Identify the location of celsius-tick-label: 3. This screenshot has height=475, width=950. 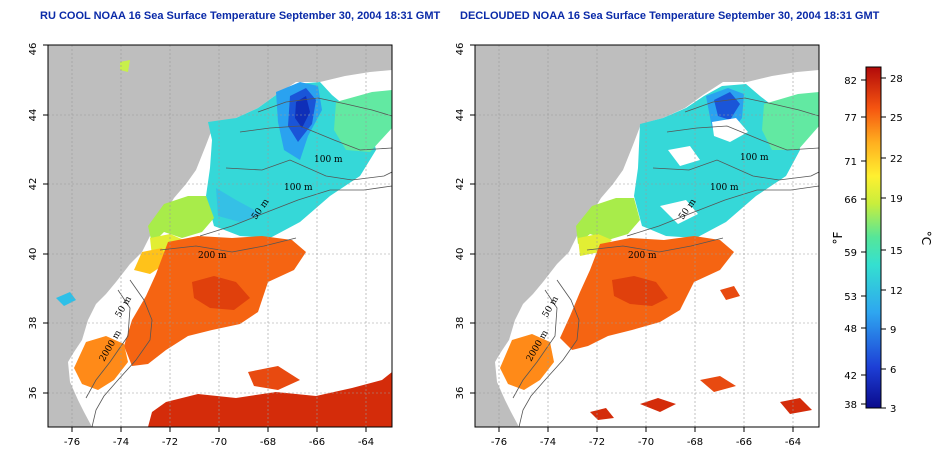
(893, 409).